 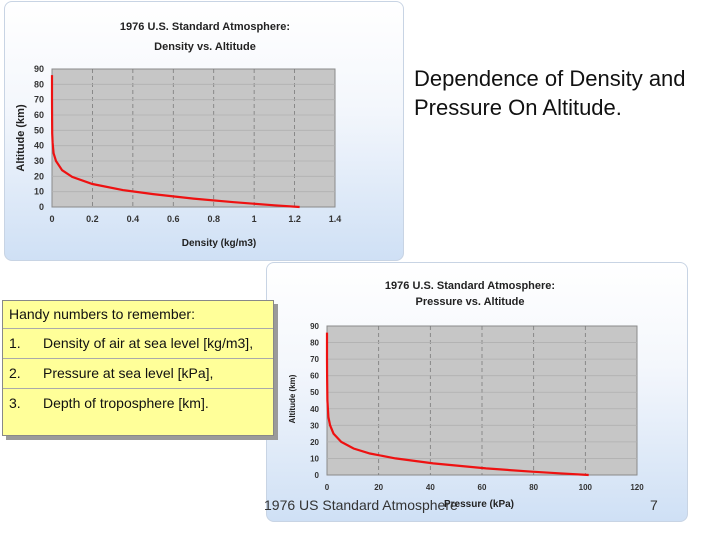 What do you see at coordinates (479, 504) in the screenshot?
I see `x-axis-label: Pressure (kPa)` at bounding box center [479, 504].